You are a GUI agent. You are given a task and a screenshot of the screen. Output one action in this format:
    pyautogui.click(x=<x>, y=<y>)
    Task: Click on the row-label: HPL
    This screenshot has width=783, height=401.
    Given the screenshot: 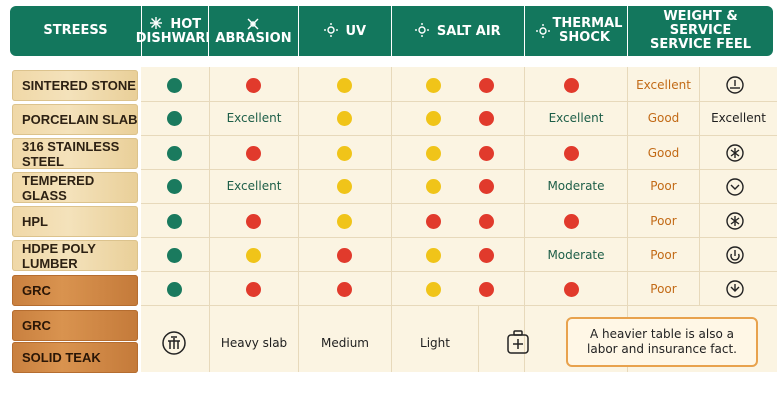 What is the action you would take?
    pyautogui.click(x=75, y=221)
    